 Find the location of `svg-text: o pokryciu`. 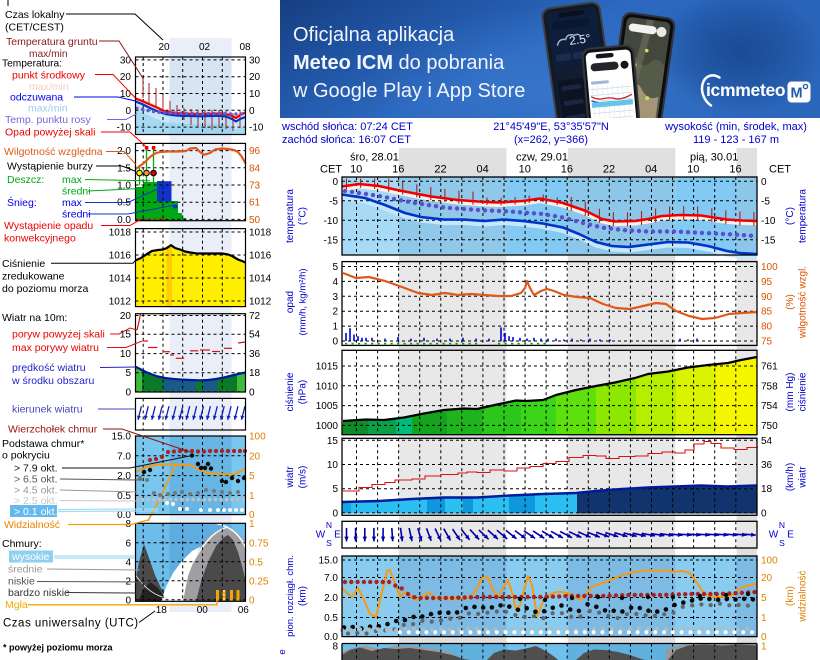

svg-text: o pokryciu is located at coordinates (26, 456).